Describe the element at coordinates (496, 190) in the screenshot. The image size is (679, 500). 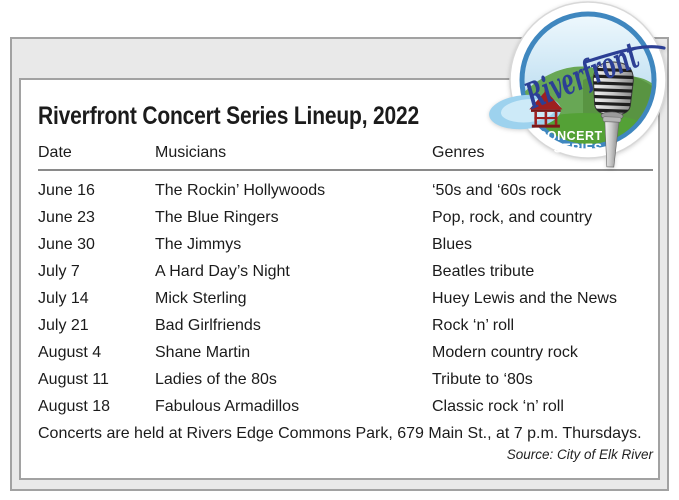
I see `cell-genres: ‘50s and ‘60s rock` at that location.